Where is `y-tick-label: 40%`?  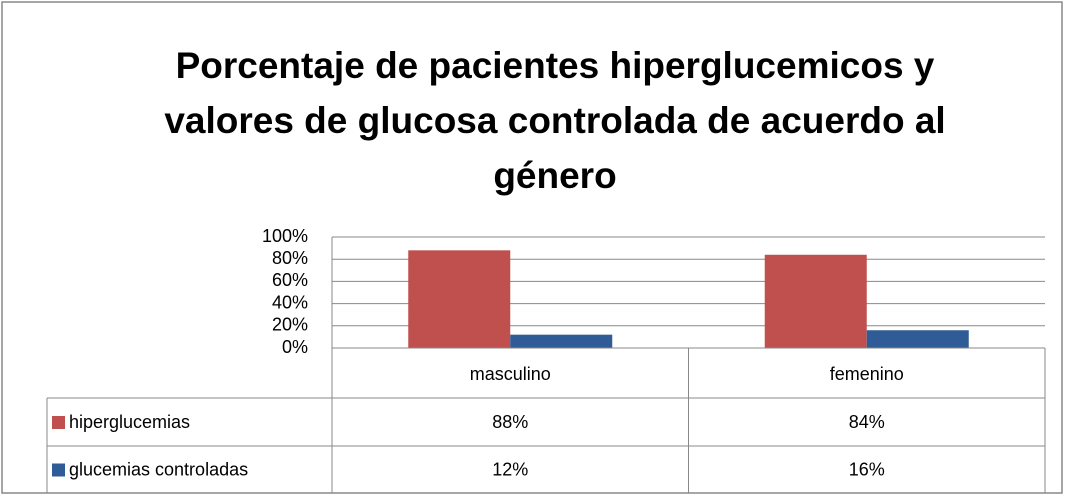
y-tick-label: 40% is located at coordinates (290, 302).